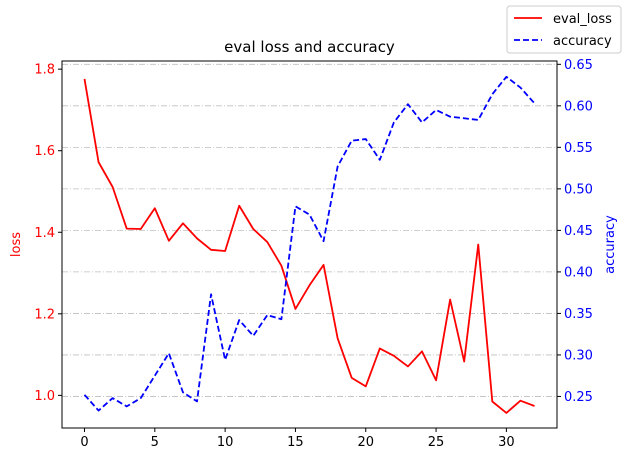  What do you see at coordinates (582, 19) in the screenshot?
I see `legend-label-eval-loss: eval_loss` at bounding box center [582, 19].